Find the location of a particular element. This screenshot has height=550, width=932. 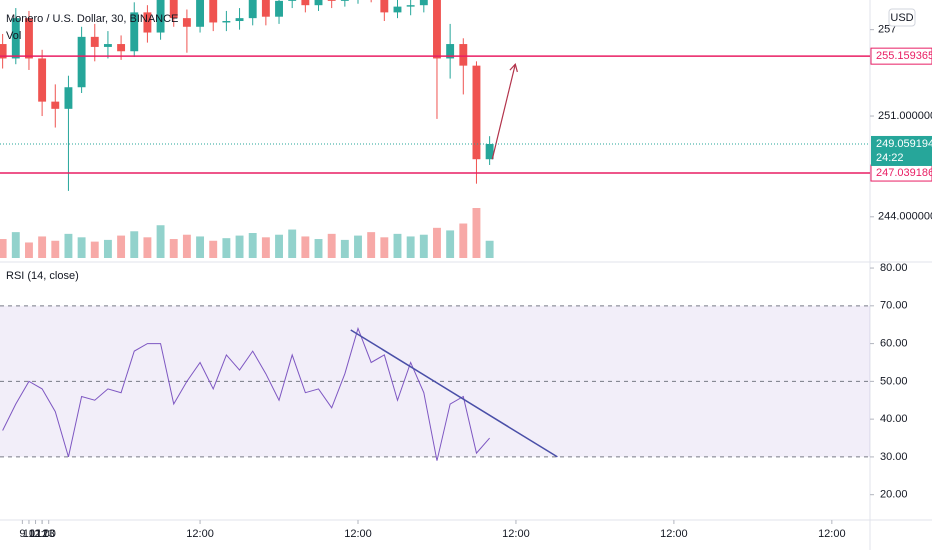

price-label: 247.039186 is located at coordinates (904, 173).